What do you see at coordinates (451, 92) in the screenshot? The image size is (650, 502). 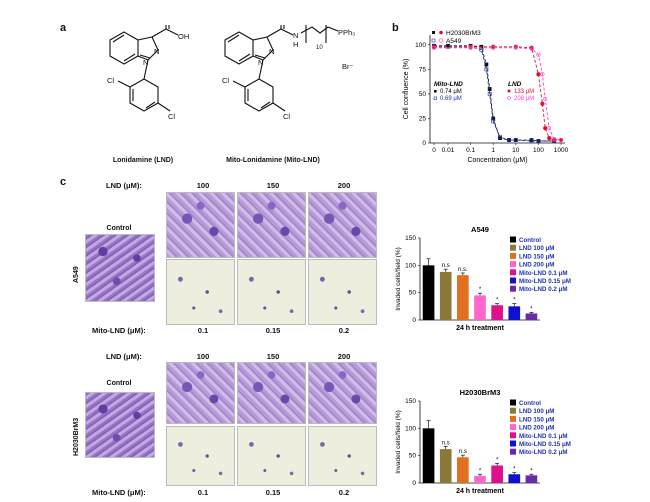 I see `mito-ic50-value: 0.74 μM` at bounding box center [451, 92].